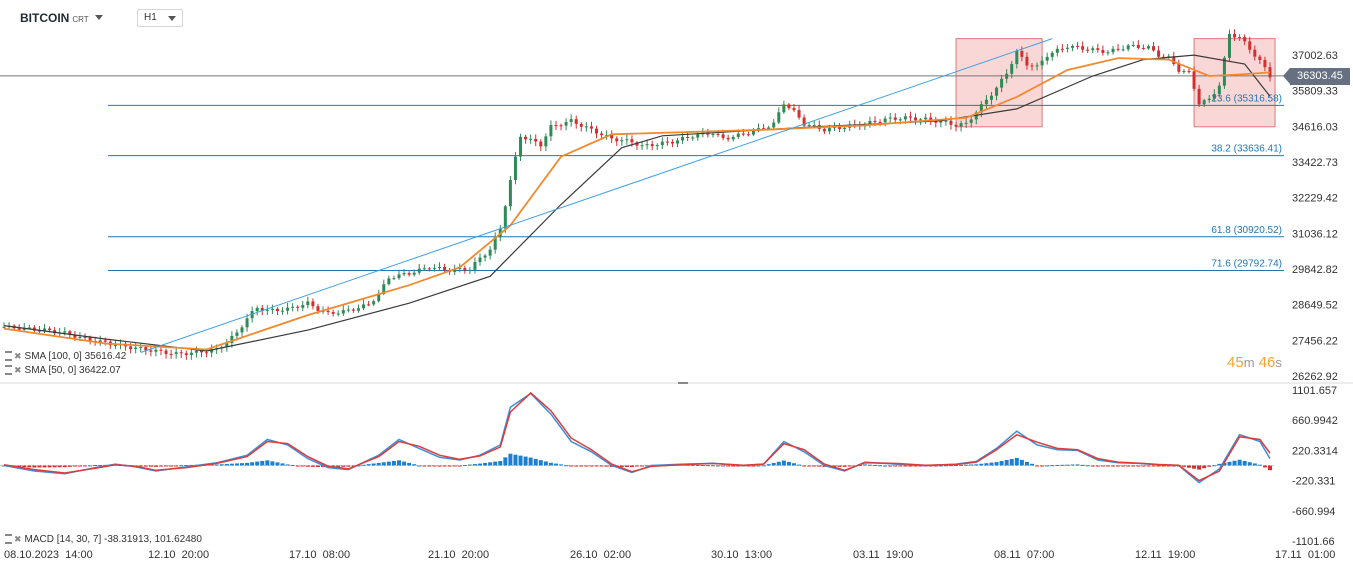 This screenshot has width=1353, height=573. What do you see at coordinates (75, 356) in the screenshot?
I see `sma100-legend-text: SMA [100, 0] 35616.42` at bounding box center [75, 356].